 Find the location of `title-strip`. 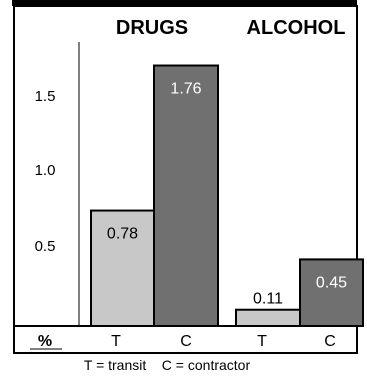

title-strip is located at coordinates (184, 3).